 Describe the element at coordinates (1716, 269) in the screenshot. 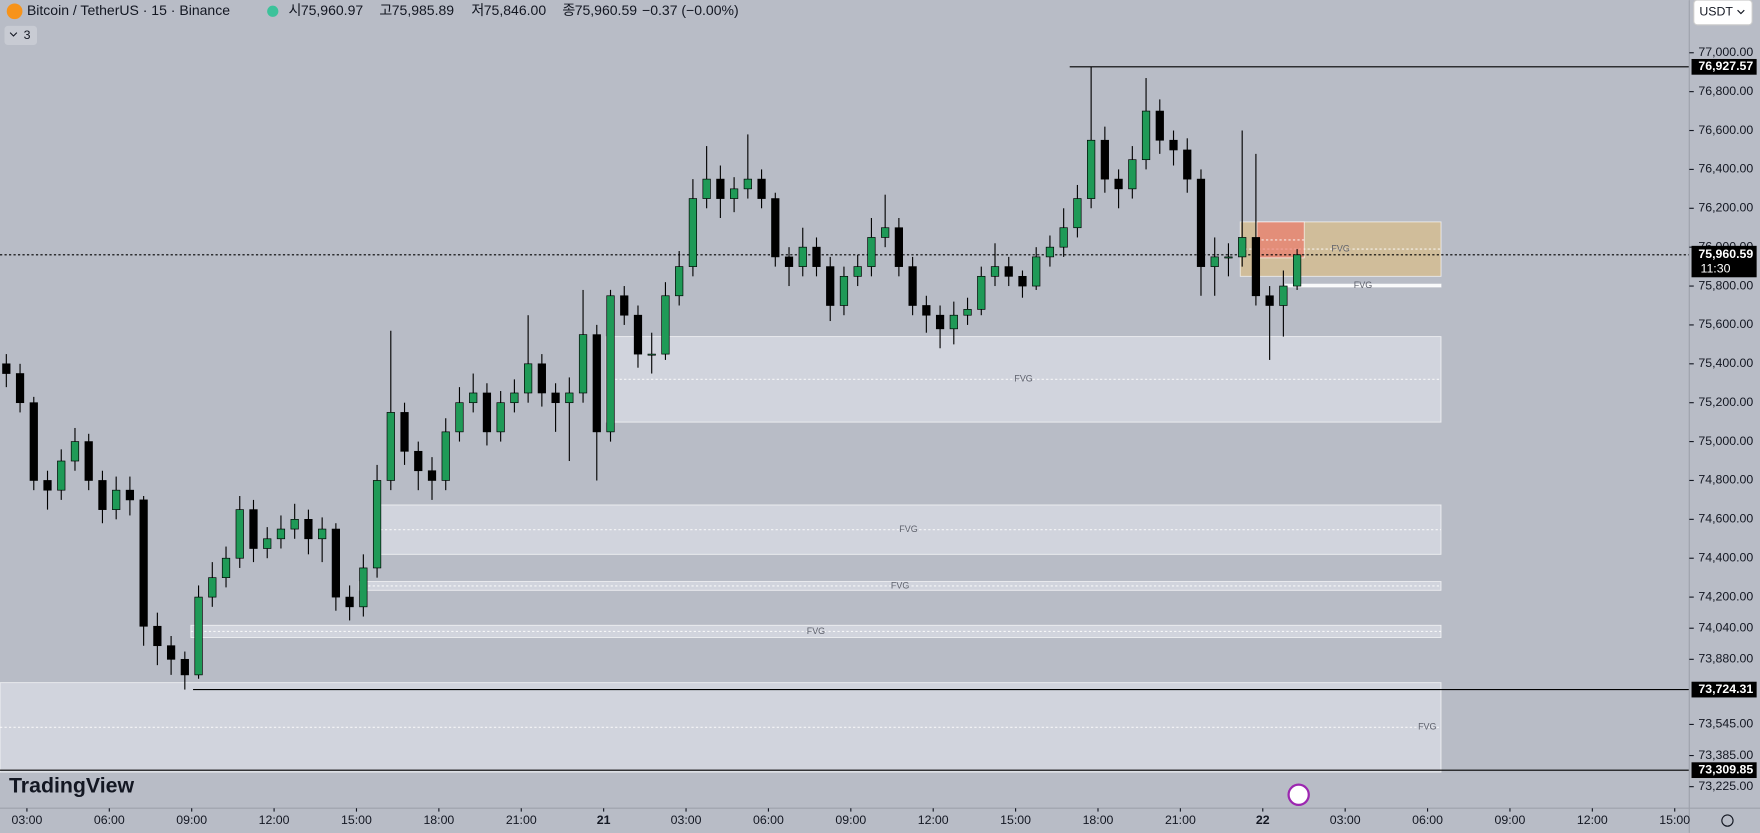

I see `countdown: 11:30` at that location.